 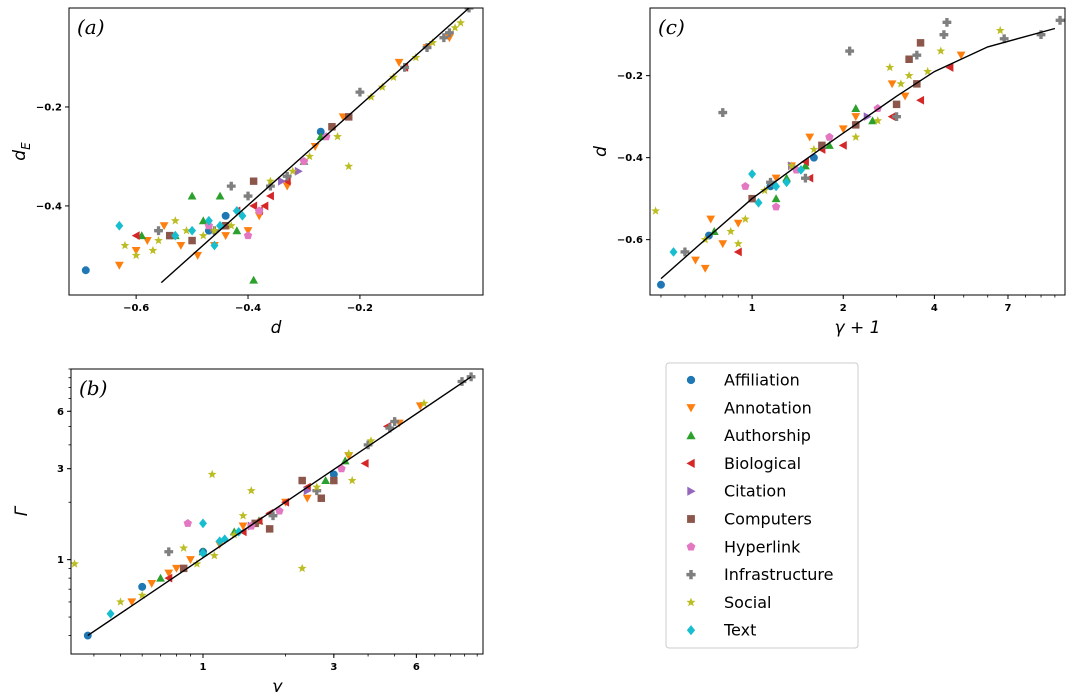 I want to click on legend-frame, so click(x=762, y=505).